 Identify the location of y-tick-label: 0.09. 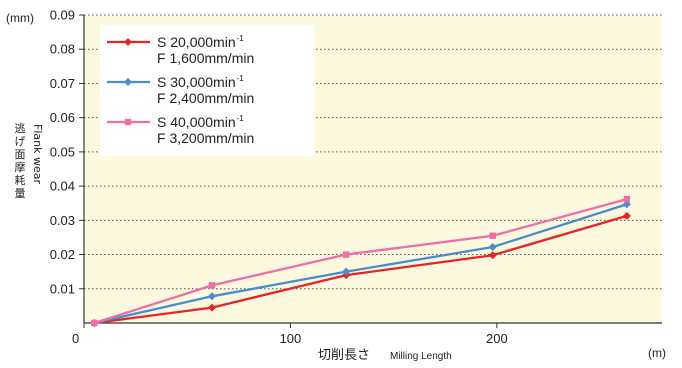
(62, 15).